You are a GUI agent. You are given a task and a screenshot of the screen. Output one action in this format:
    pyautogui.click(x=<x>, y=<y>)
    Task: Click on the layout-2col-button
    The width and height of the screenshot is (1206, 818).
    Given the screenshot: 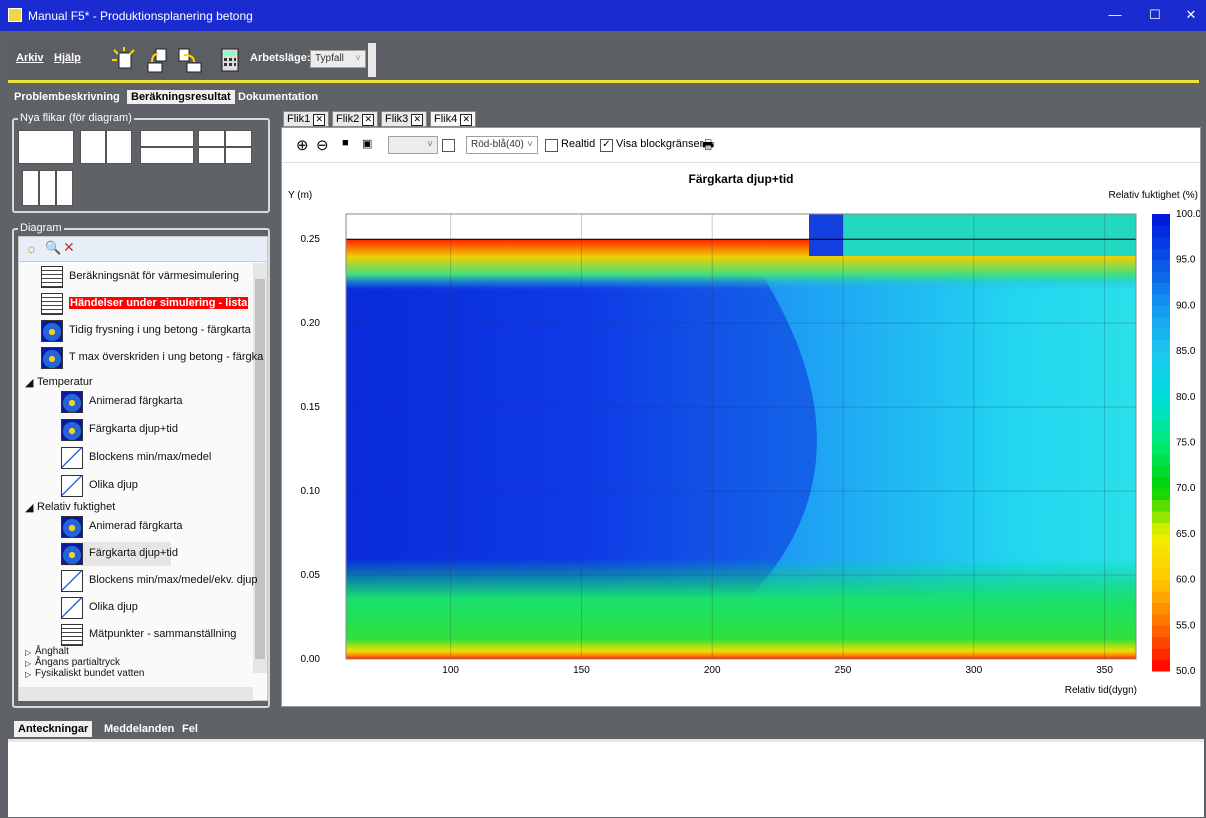 What is the action you would take?
    pyautogui.click(x=106, y=147)
    